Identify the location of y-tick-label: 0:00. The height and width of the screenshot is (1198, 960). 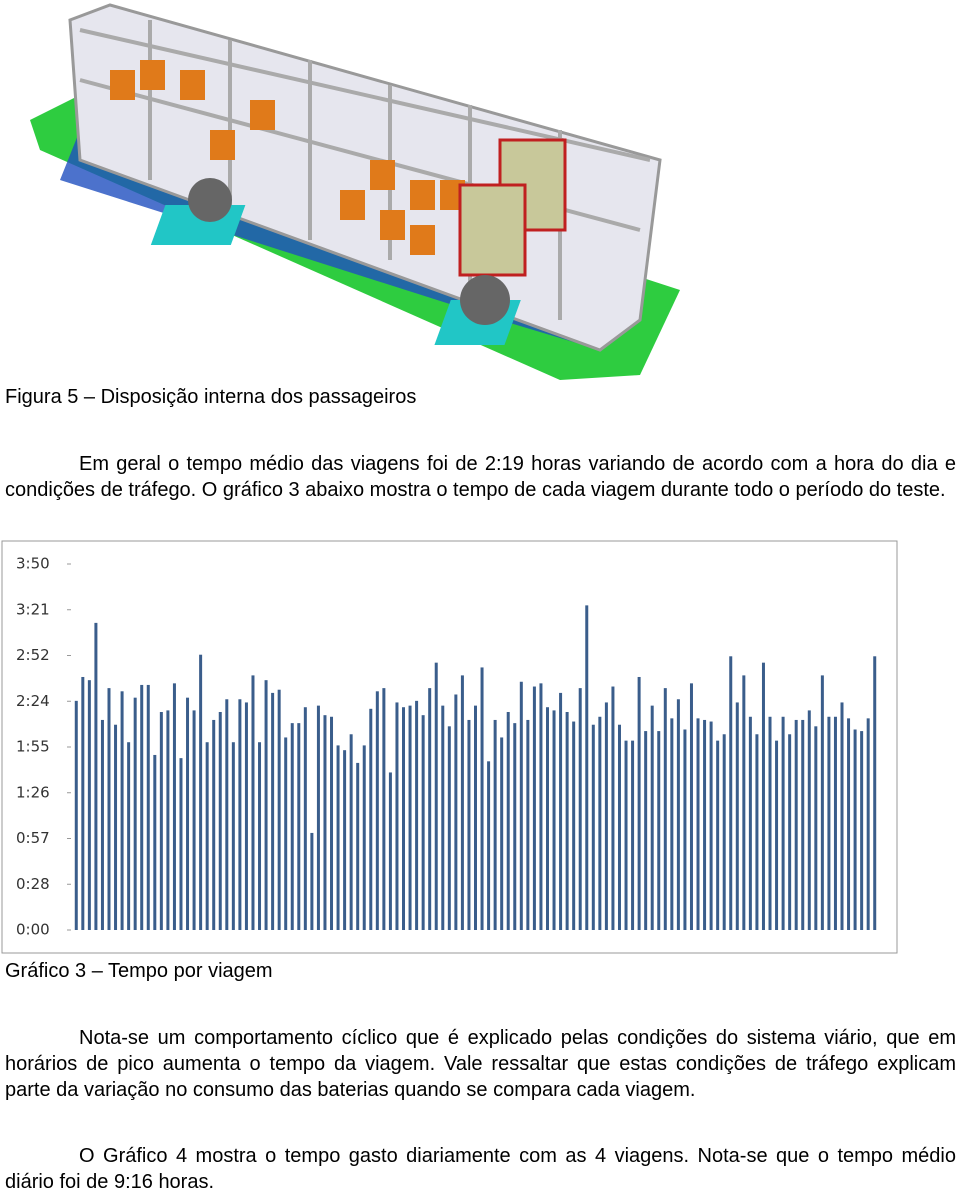
(33, 930).